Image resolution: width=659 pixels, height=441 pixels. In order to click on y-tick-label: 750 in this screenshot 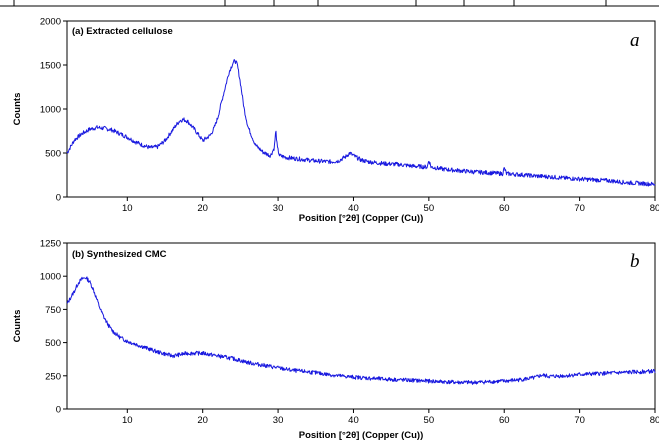, I will do `click(53, 310)`.